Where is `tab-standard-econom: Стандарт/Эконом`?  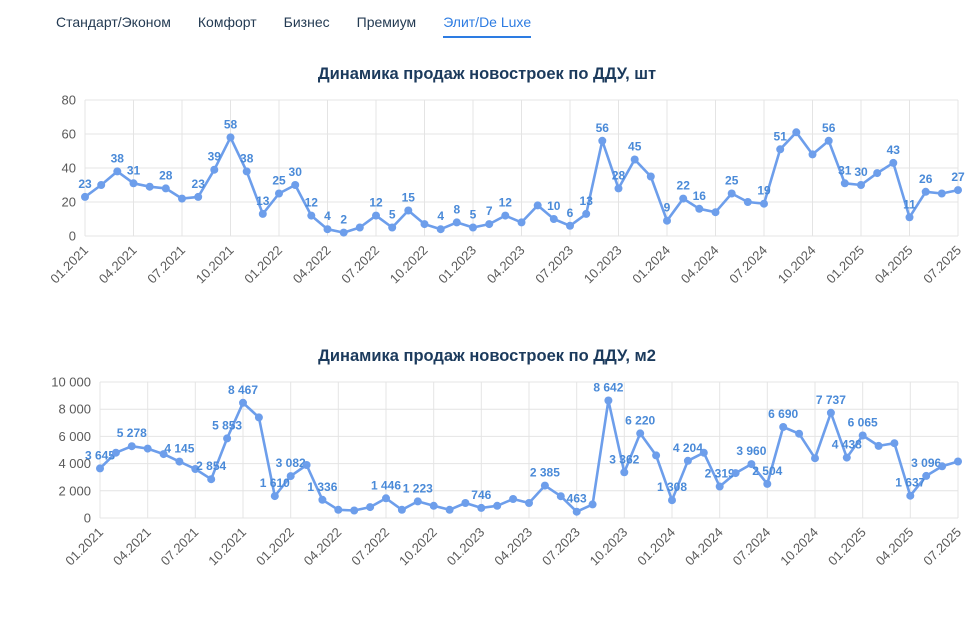
tab-standard-econom: Стандарт/Эконом is located at coordinates (113, 22).